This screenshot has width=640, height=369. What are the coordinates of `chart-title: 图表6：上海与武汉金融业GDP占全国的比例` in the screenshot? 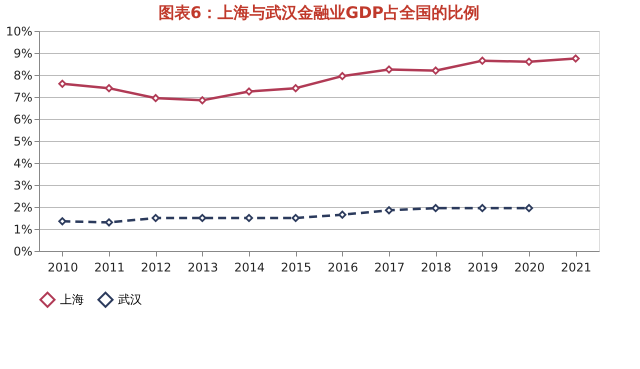 It's located at (319, 12).